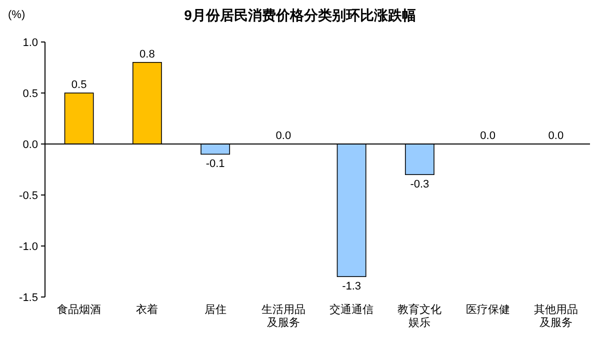 The image size is (598, 350). I want to click on data-label: -0.3, so click(420, 184).